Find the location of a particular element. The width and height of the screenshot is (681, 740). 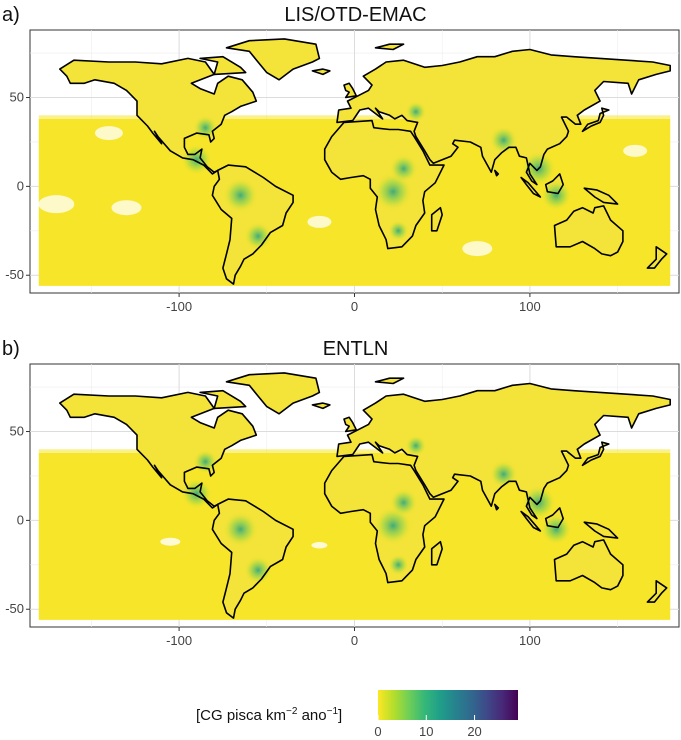

colorbar-gradient is located at coordinates (448, 705).